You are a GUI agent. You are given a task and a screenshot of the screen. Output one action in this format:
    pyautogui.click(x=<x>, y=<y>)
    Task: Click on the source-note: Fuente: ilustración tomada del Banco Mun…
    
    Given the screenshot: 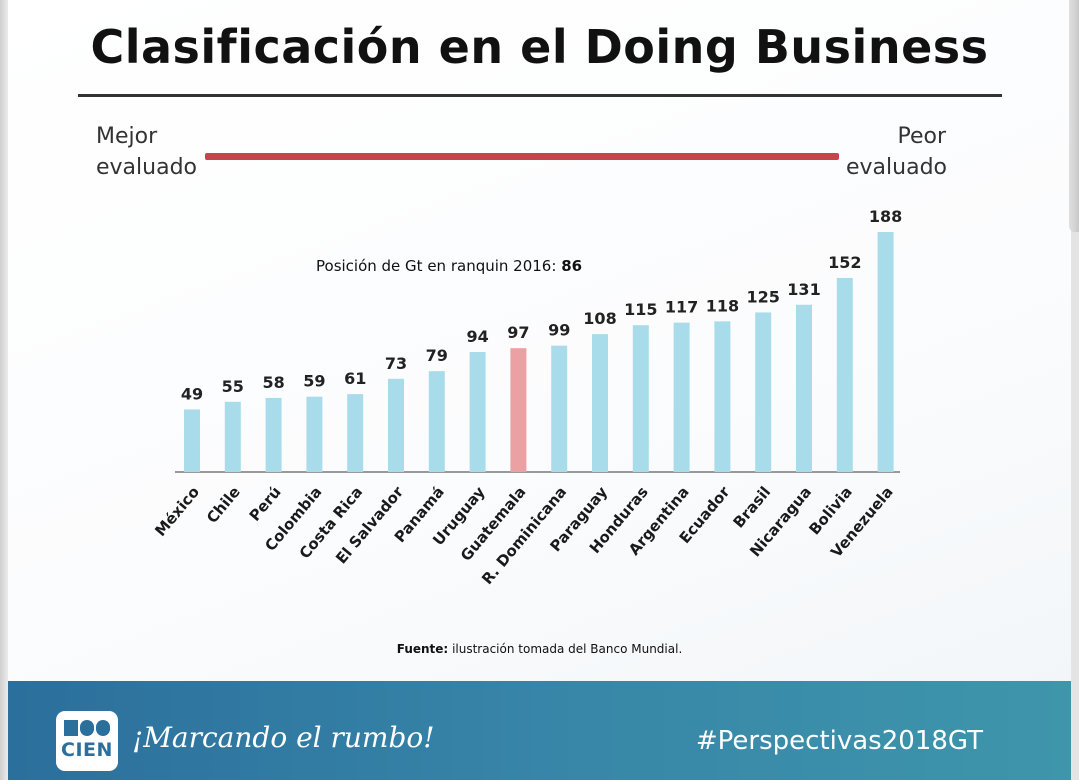 What is the action you would take?
    pyautogui.click(x=539, y=649)
    